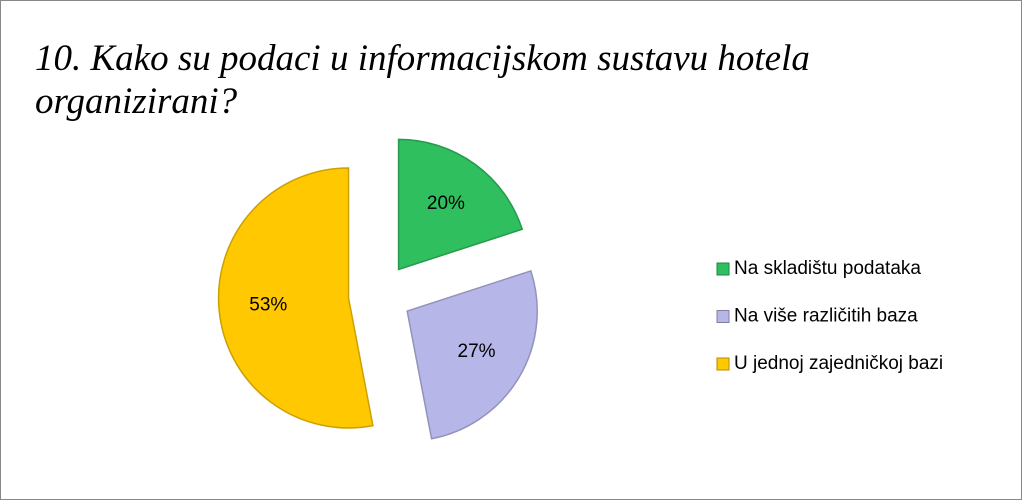 The image size is (1022, 500). I want to click on legend-label: U jednoj zajedničkoj bazi, so click(838, 363).